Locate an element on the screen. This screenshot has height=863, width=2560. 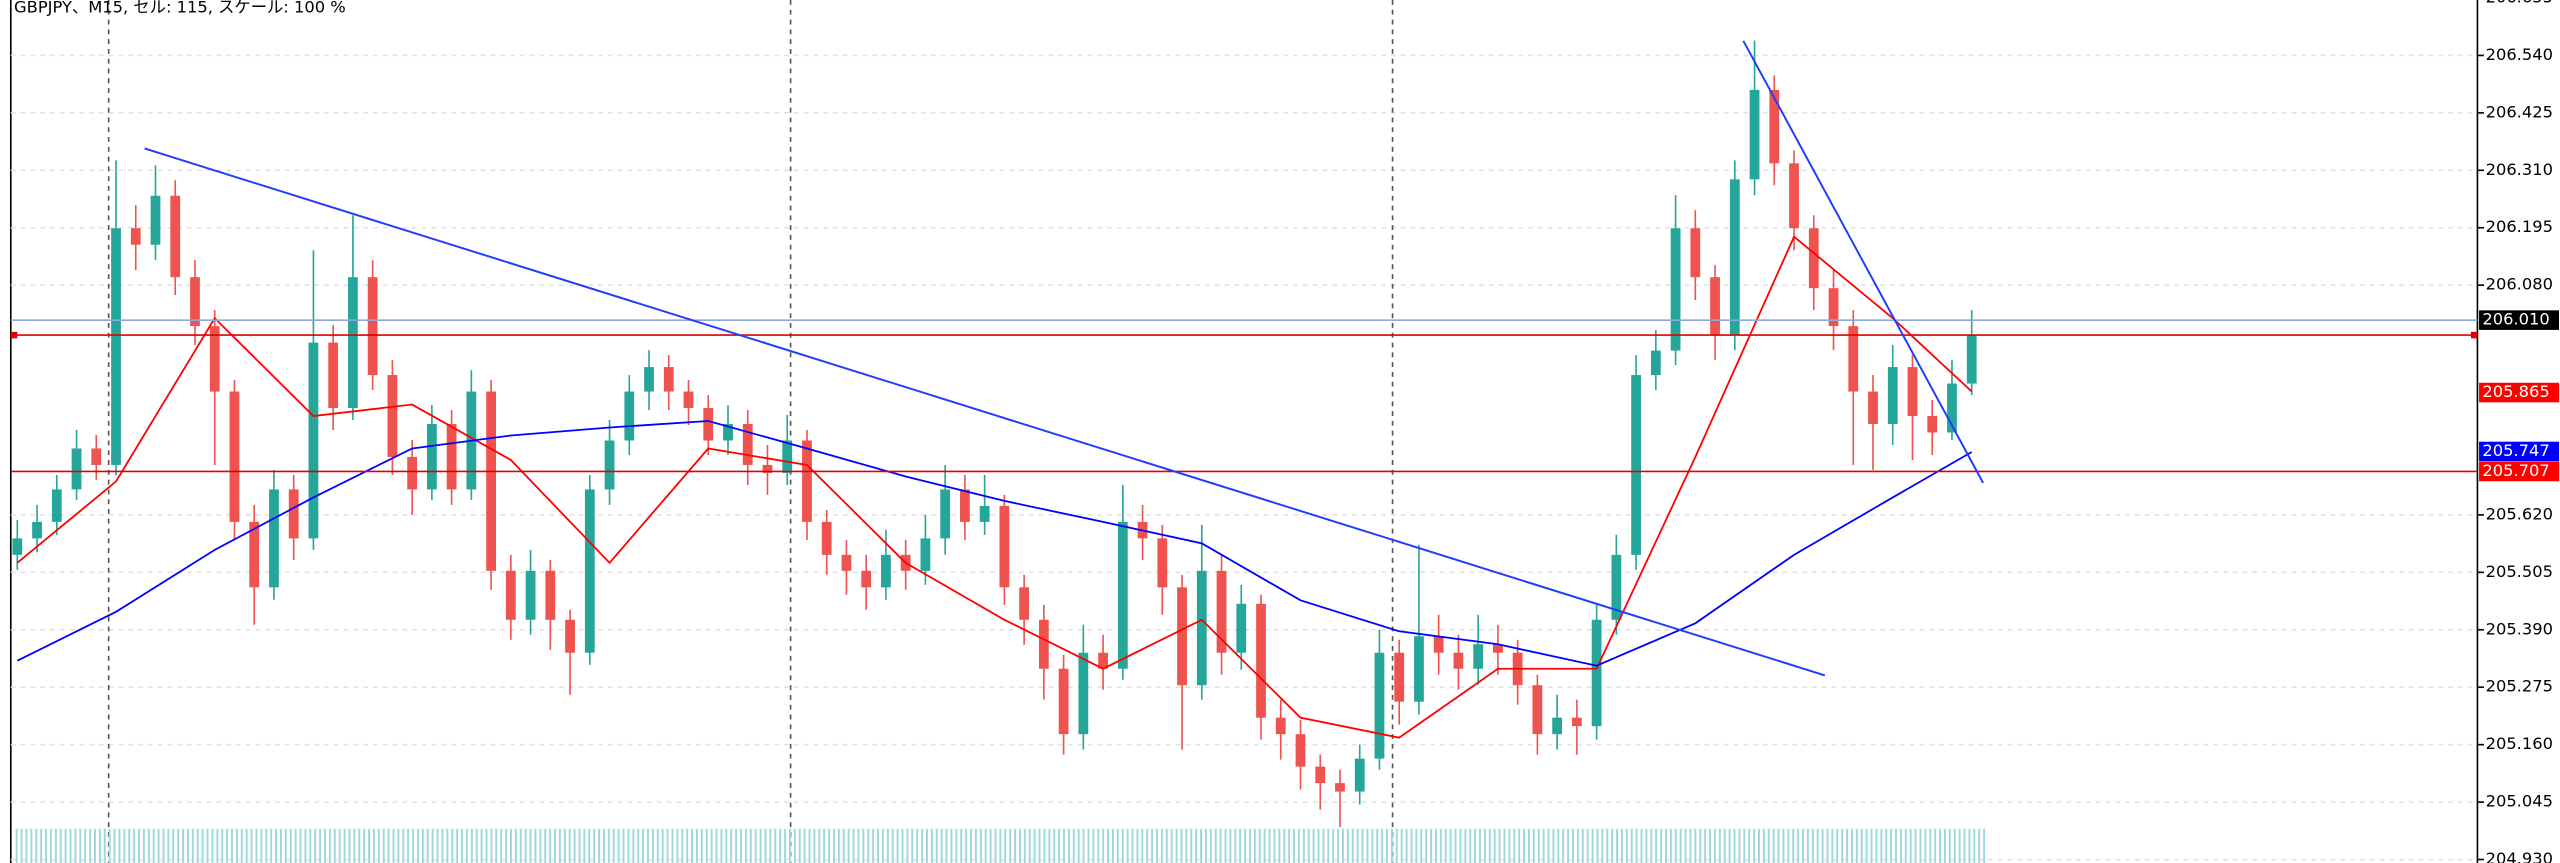
y-tick-label: 206.310 is located at coordinates (2519, 169).